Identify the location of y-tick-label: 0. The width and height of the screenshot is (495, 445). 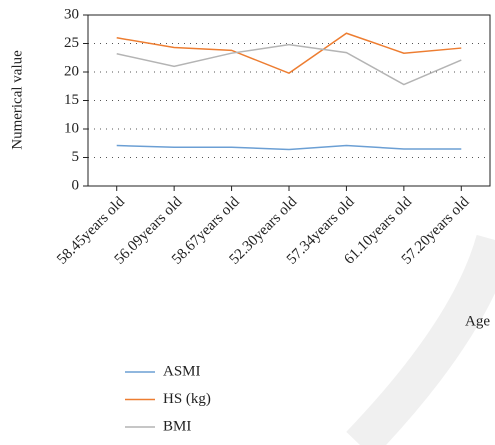
(76, 185).